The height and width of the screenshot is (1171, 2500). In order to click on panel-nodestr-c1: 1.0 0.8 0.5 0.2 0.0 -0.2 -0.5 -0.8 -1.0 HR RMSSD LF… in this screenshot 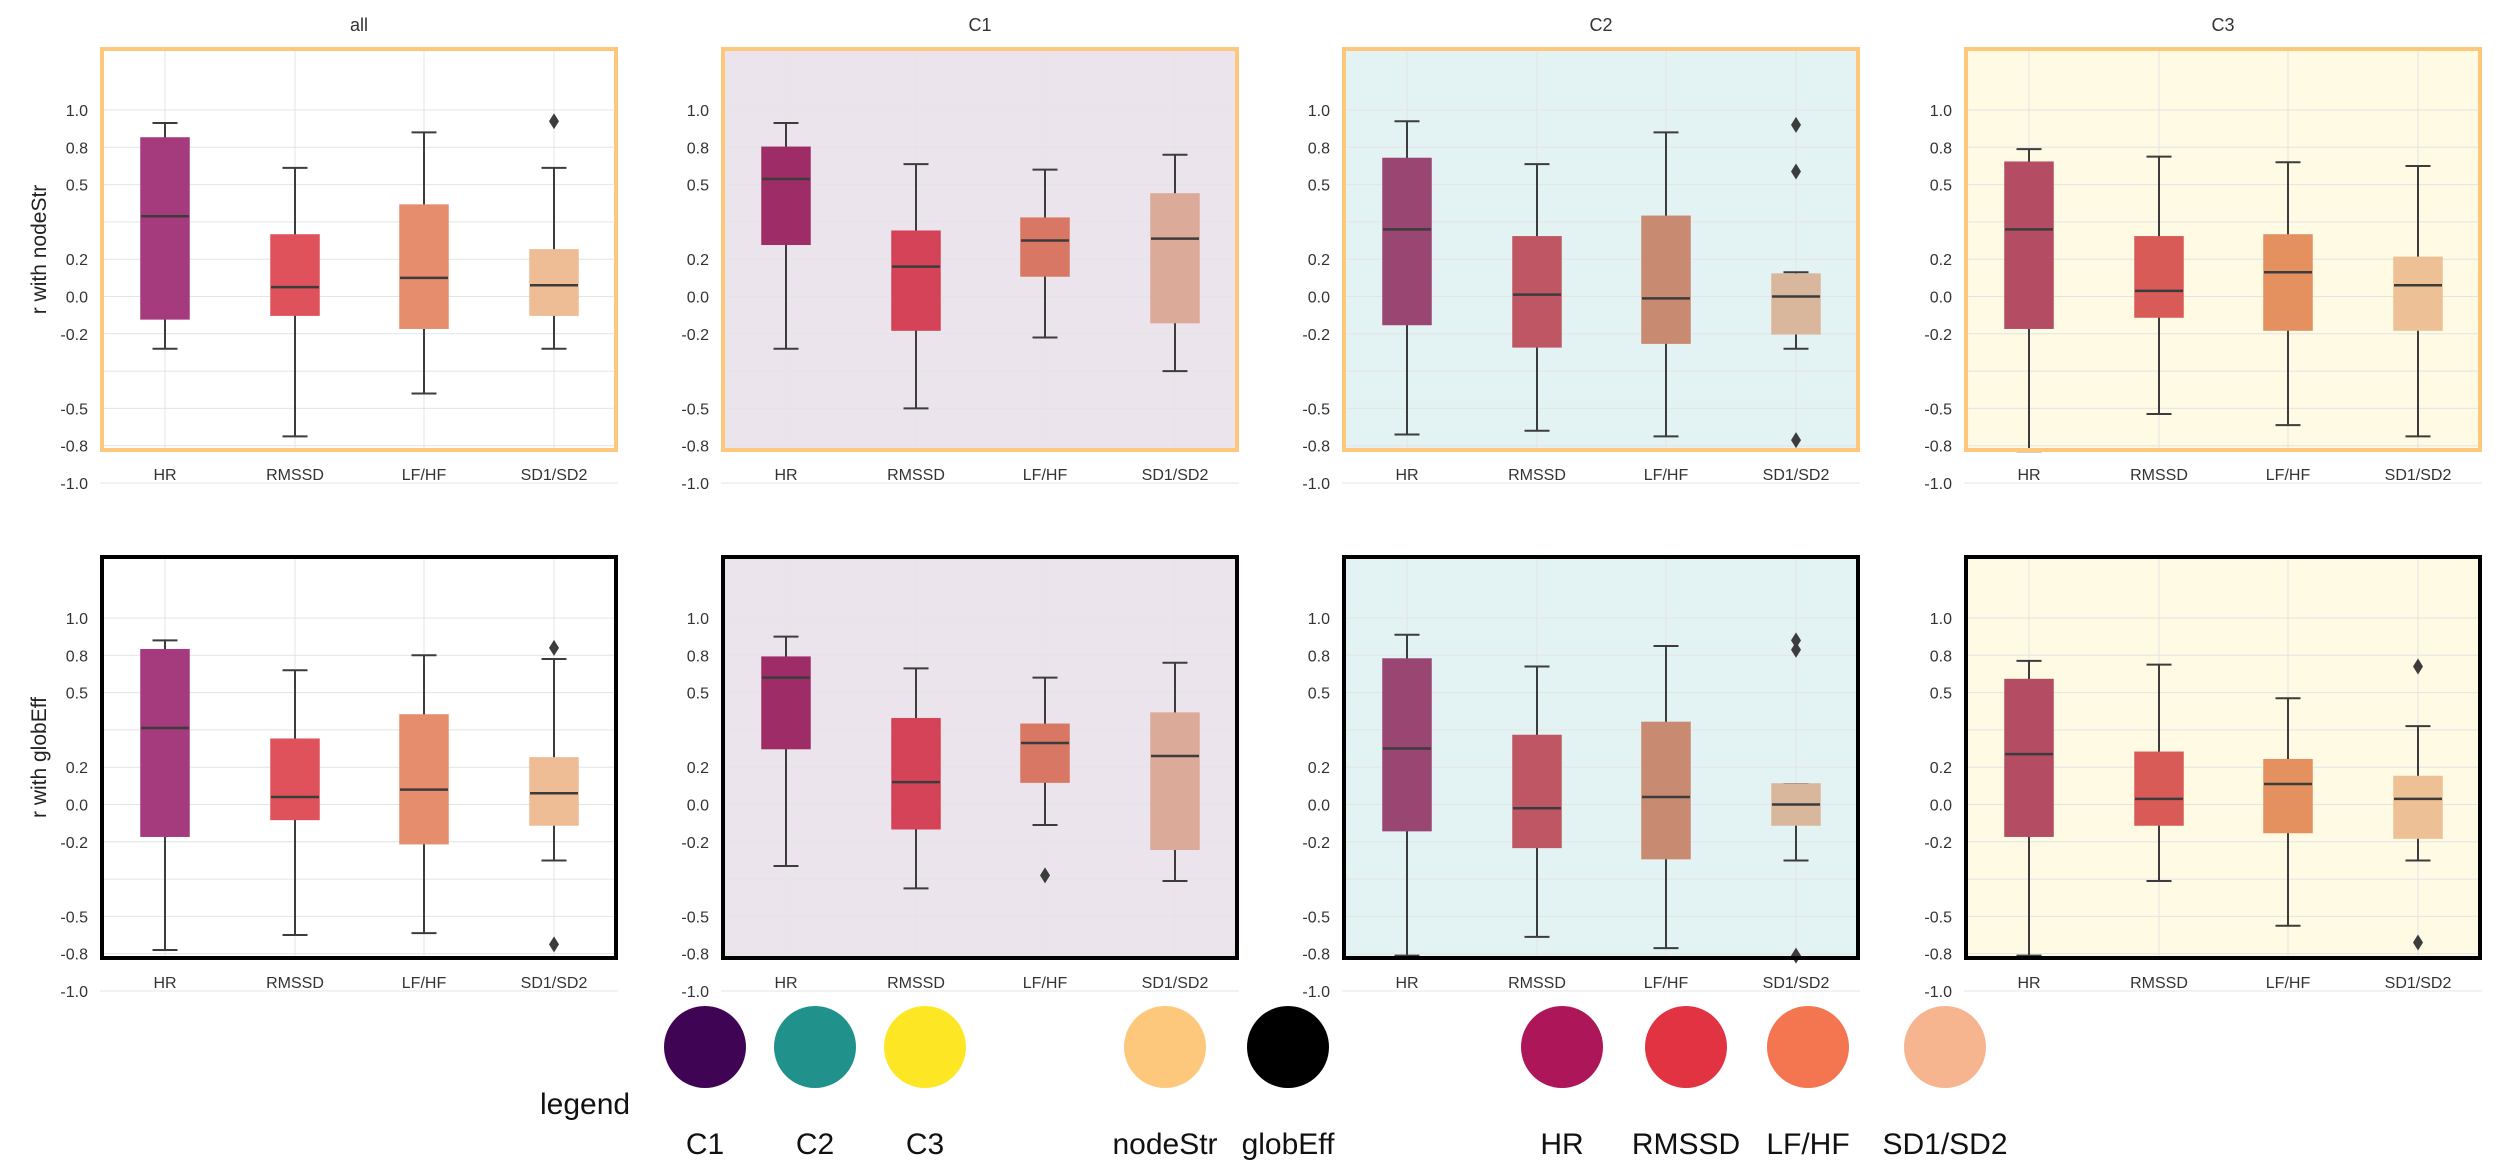, I will do `click(960, 254)`.